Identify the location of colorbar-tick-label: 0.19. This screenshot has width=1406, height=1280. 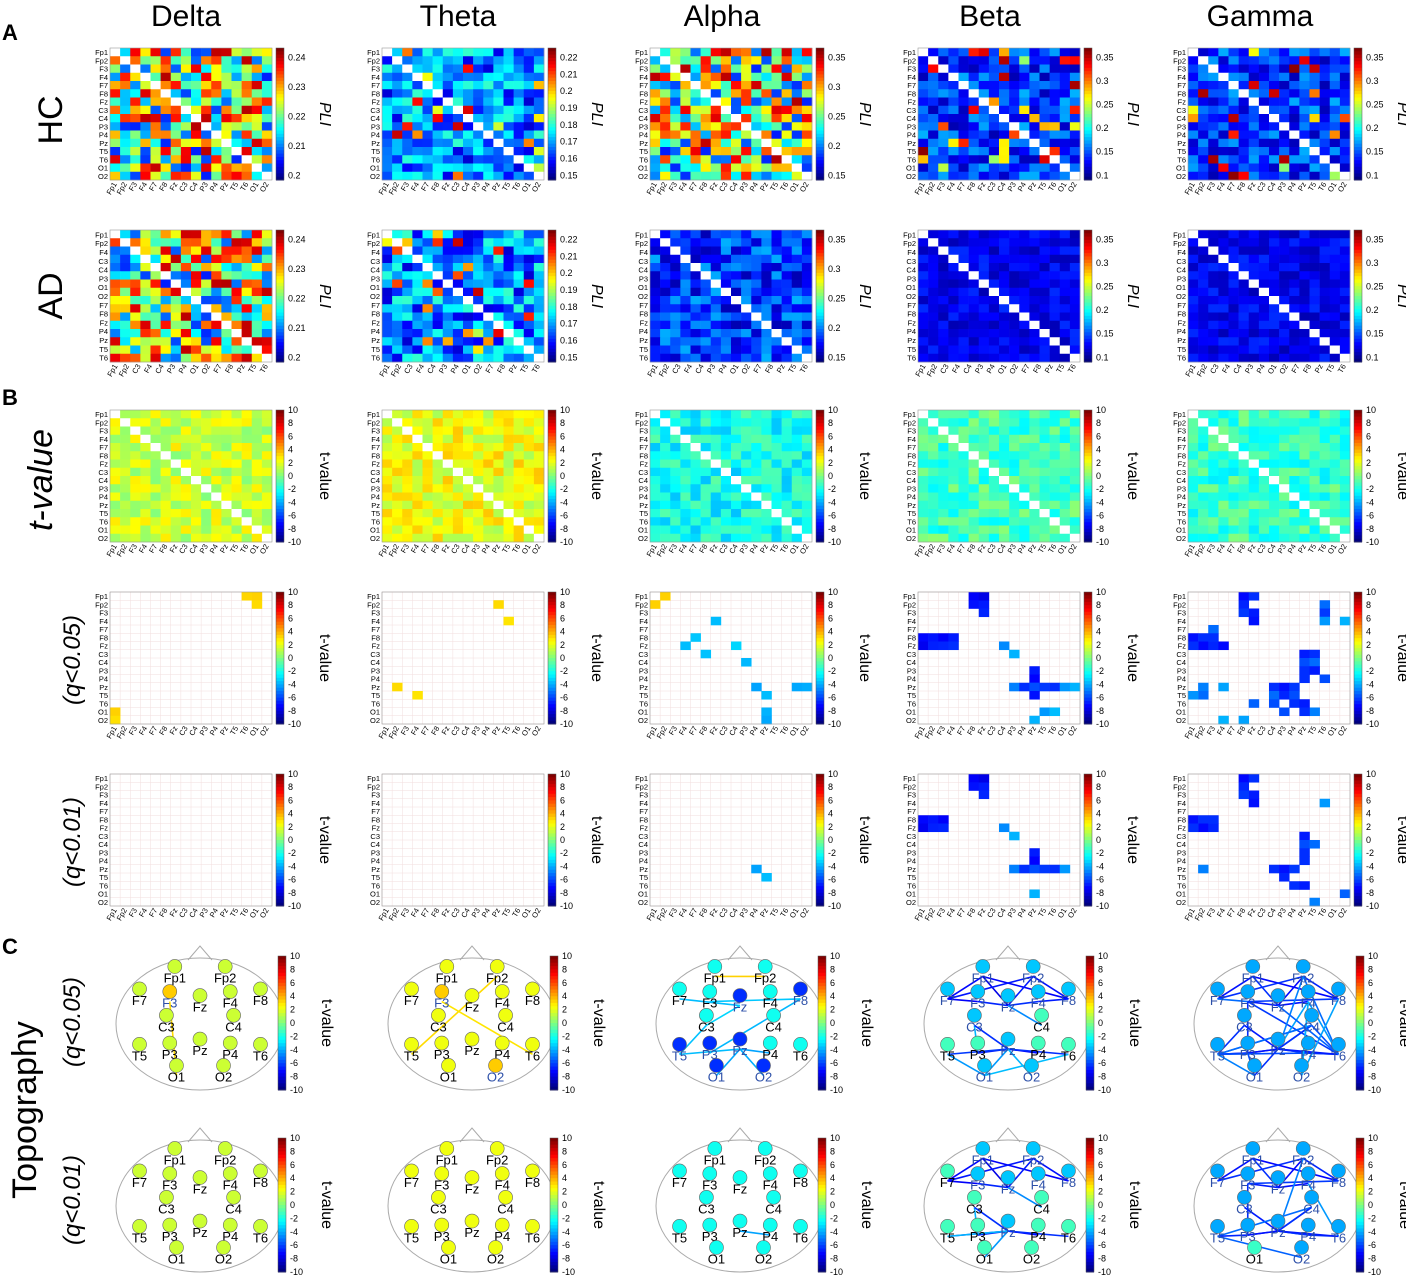
(569, 290).